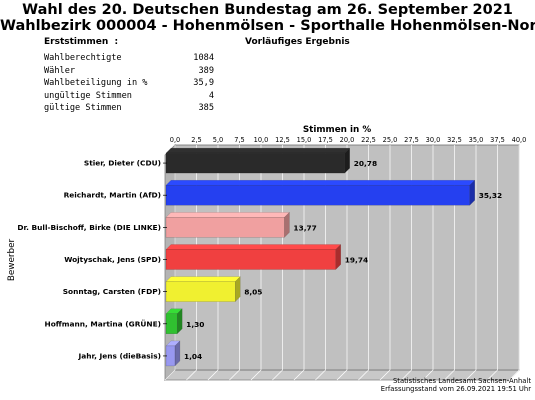 This screenshot has width=535, height=400. What do you see at coordinates (129, 108) in the screenshot?
I see `stats-row: gültige Stimmen 385` at bounding box center [129, 108].